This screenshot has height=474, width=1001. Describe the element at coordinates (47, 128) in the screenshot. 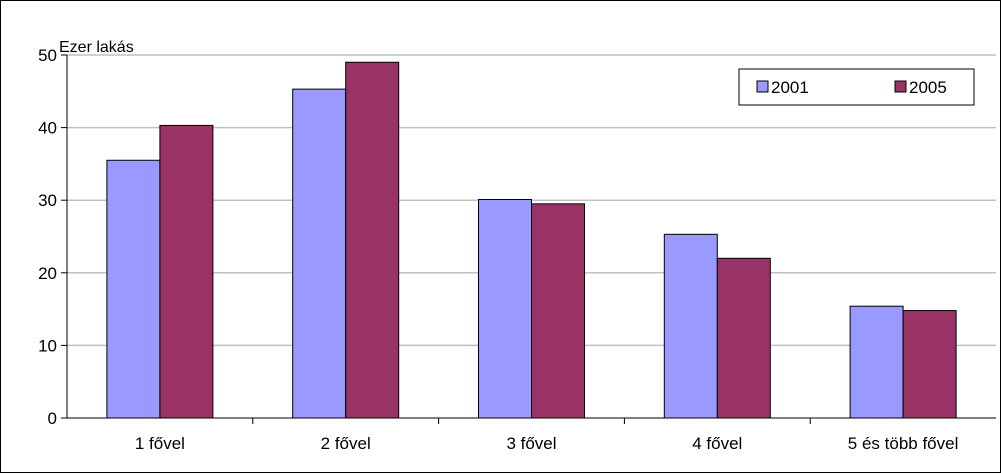

I see `y-tick-label: 40` at that location.